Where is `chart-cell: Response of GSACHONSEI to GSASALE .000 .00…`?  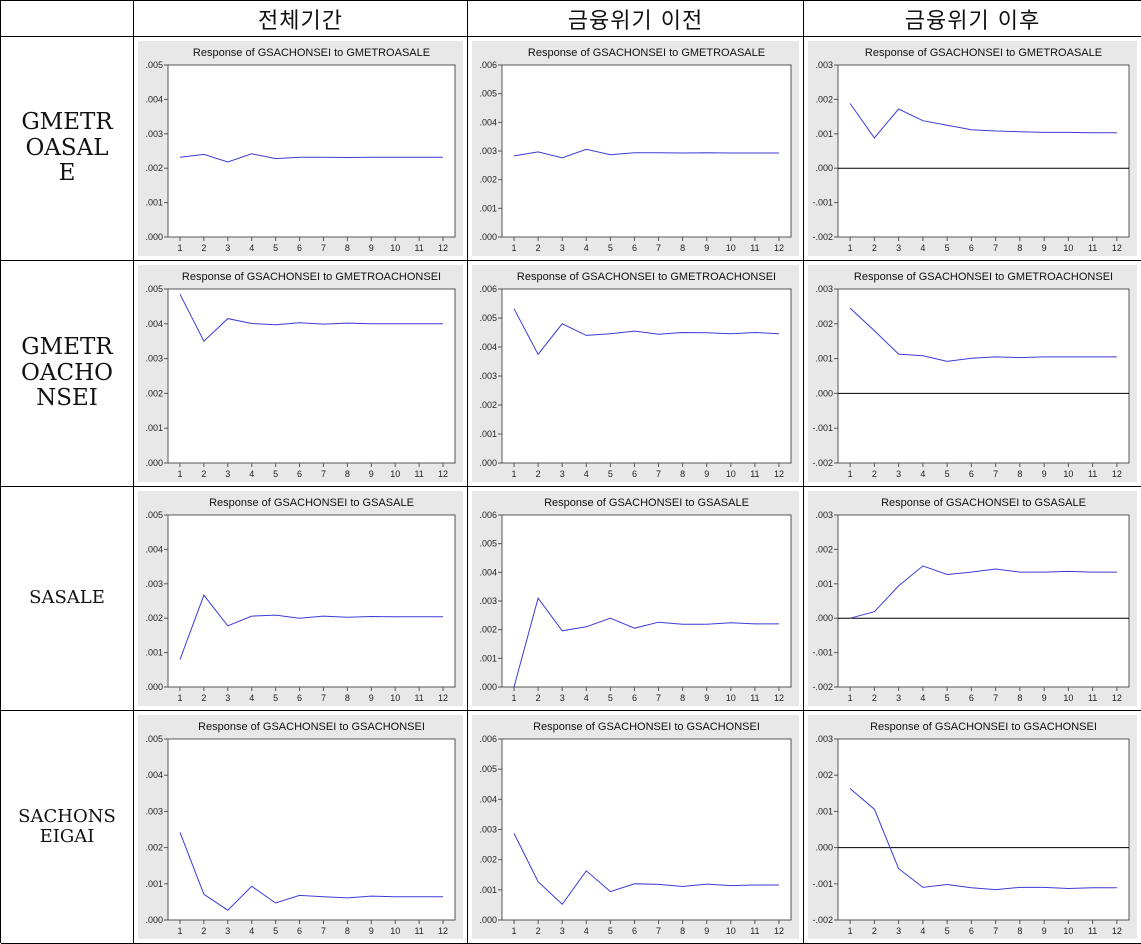
chart-cell: Response of GSACHONSEI to GSASALE .000 .00… is located at coordinates (636, 599).